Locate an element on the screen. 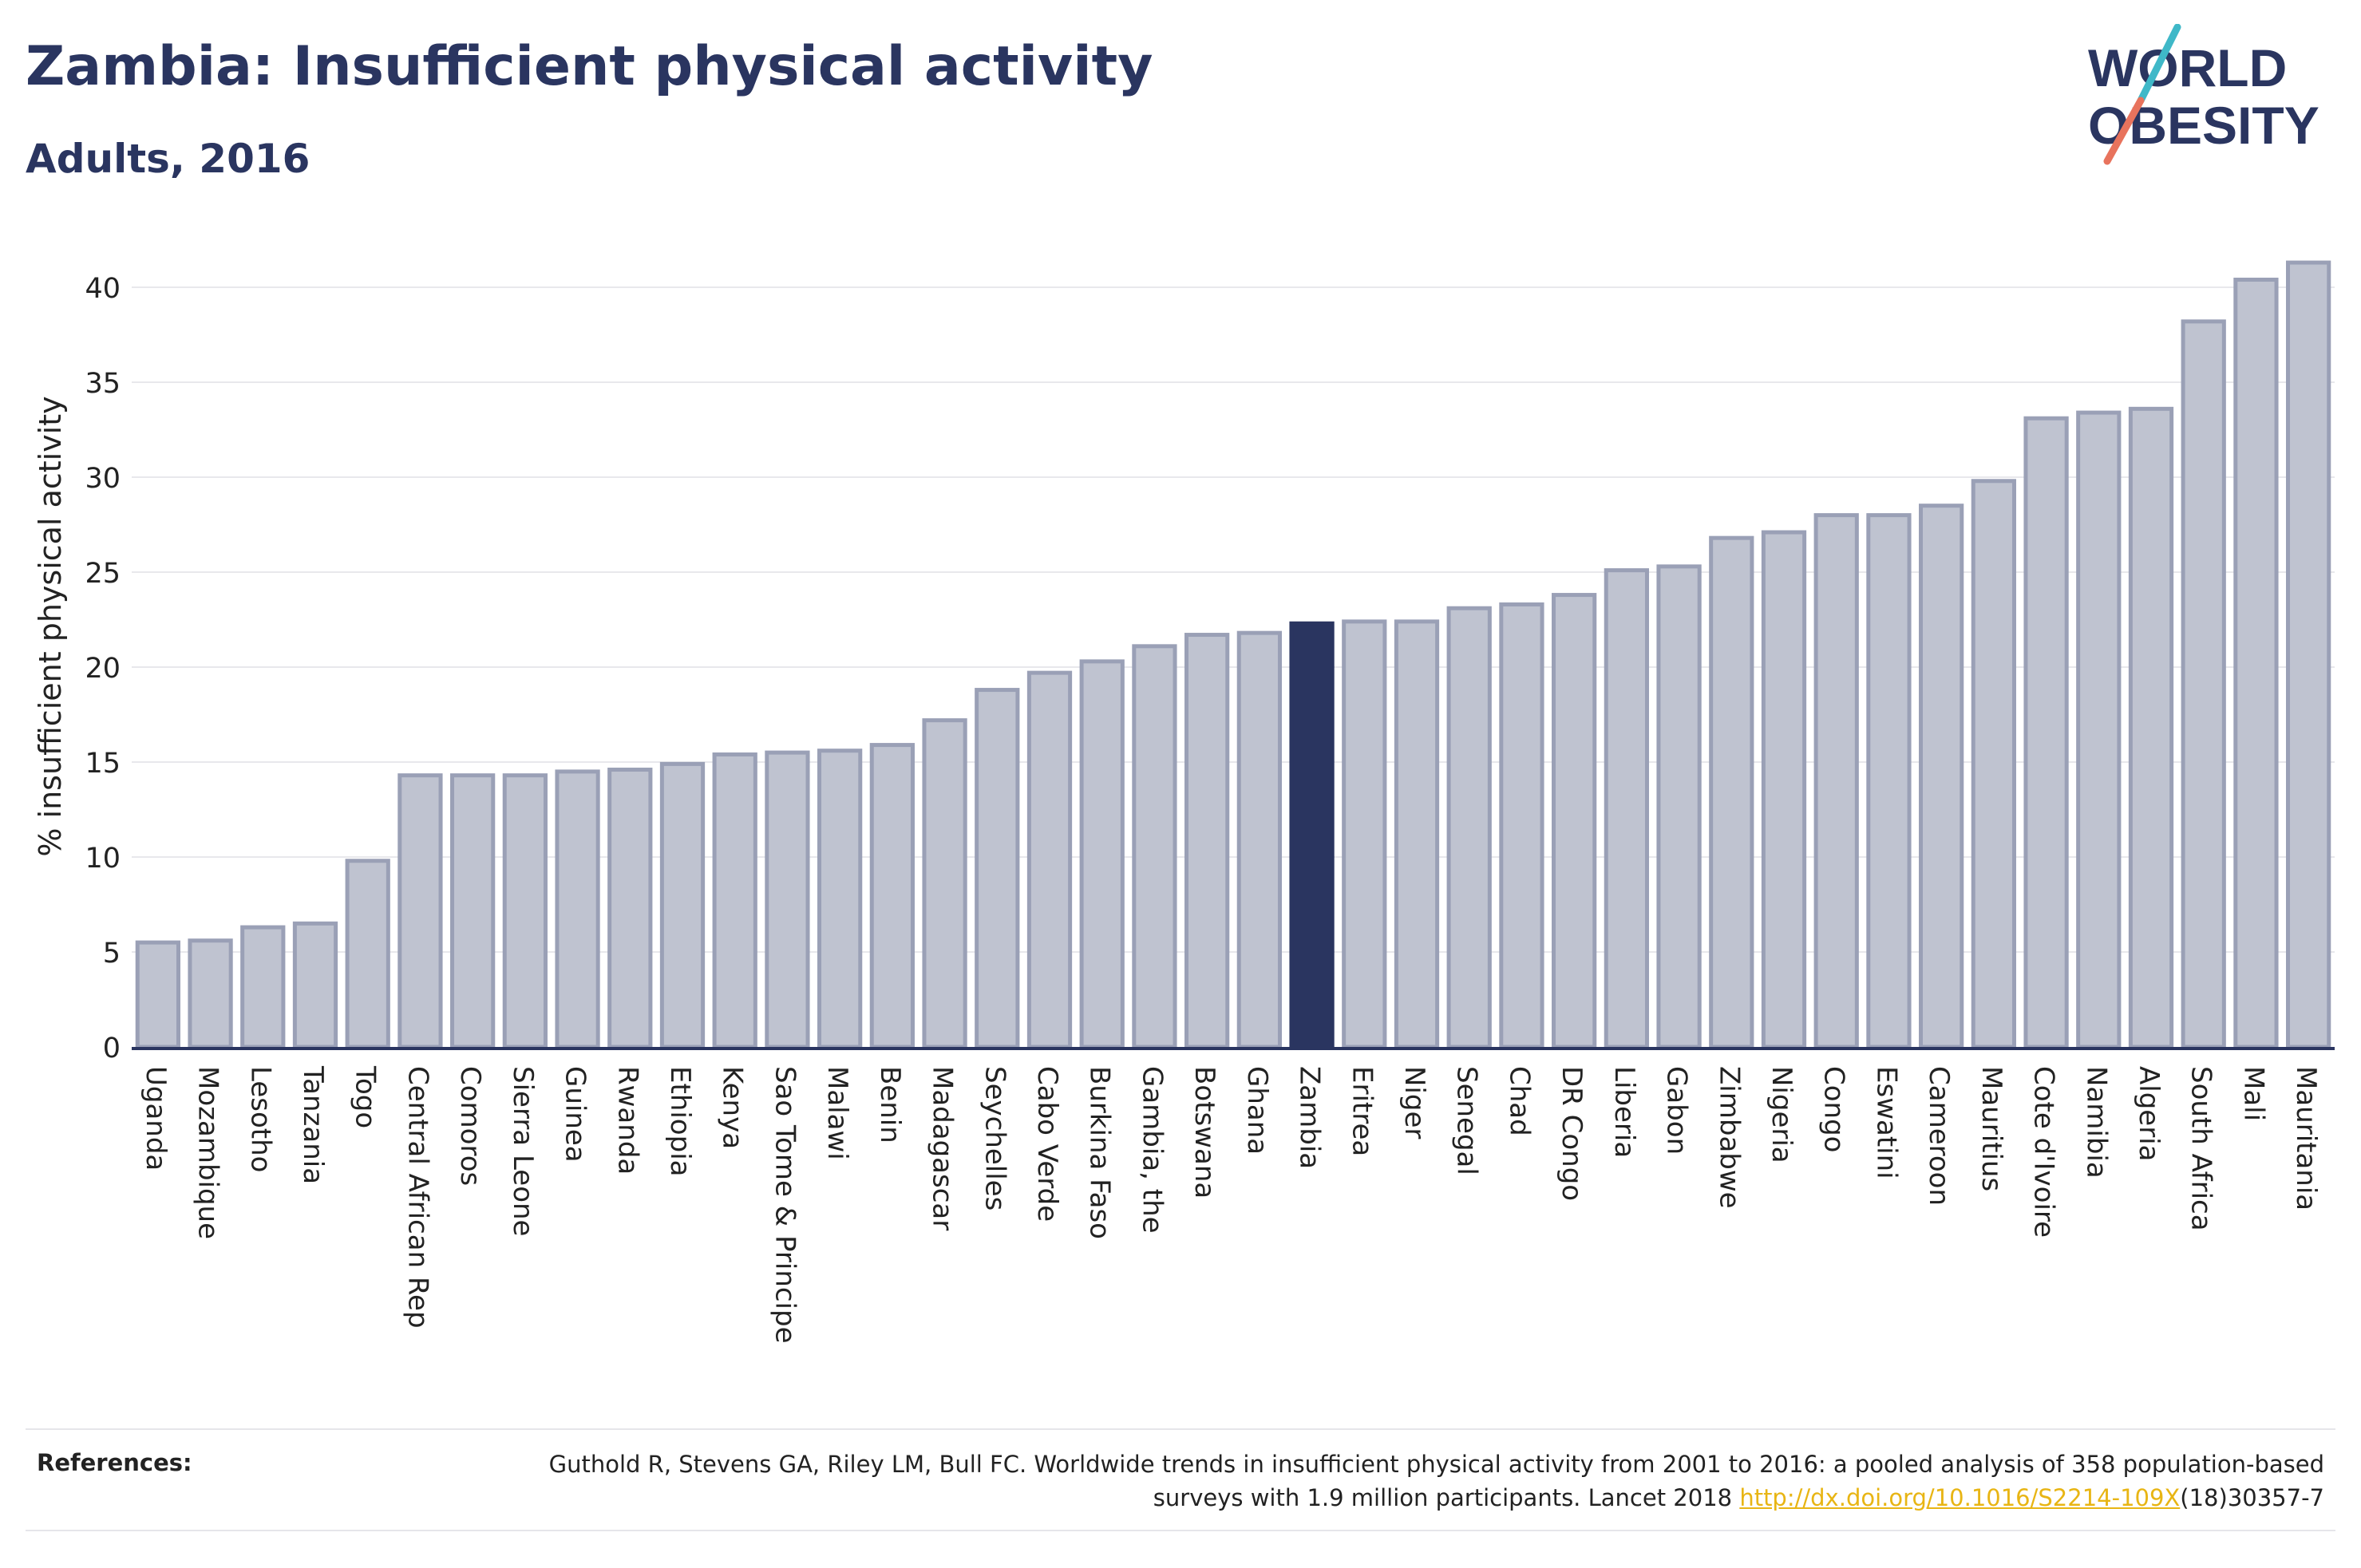 The height and width of the screenshot is (1568, 2361). bar-sierra-leone is located at coordinates (525, 911).